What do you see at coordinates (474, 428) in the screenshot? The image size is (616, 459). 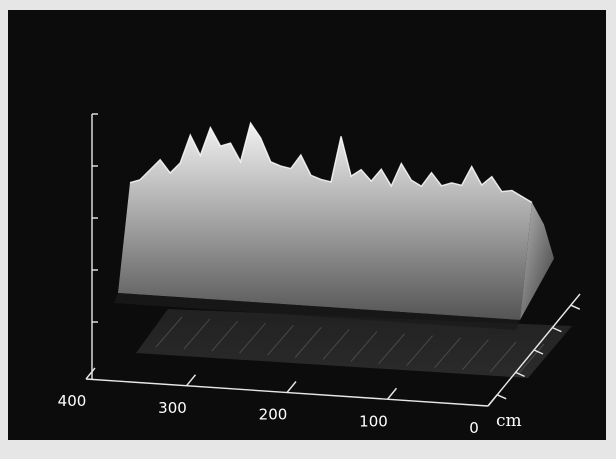 I see `x-tick-label: 0` at bounding box center [474, 428].